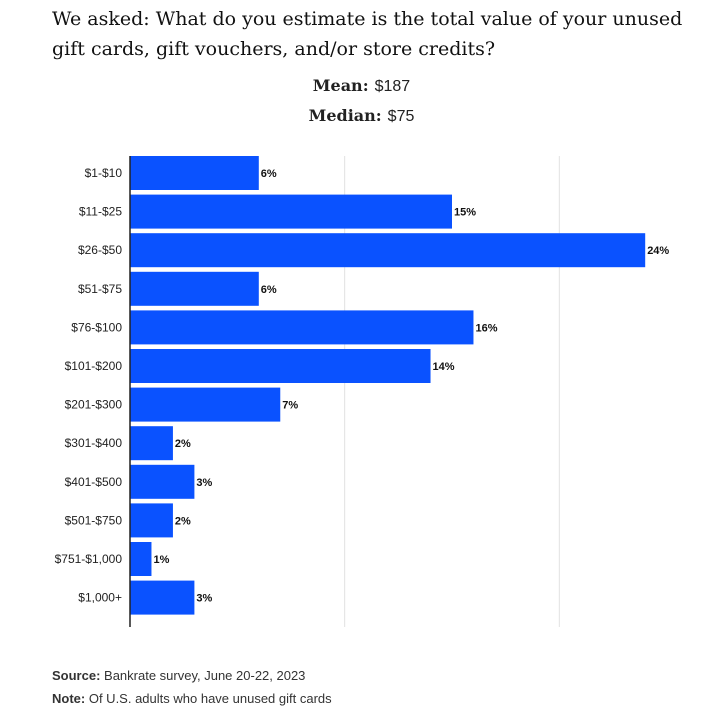 The height and width of the screenshot is (720, 723). Describe the element at coordinates (76, 675) in the screenshot. I see `source-label: Source:` at that location.